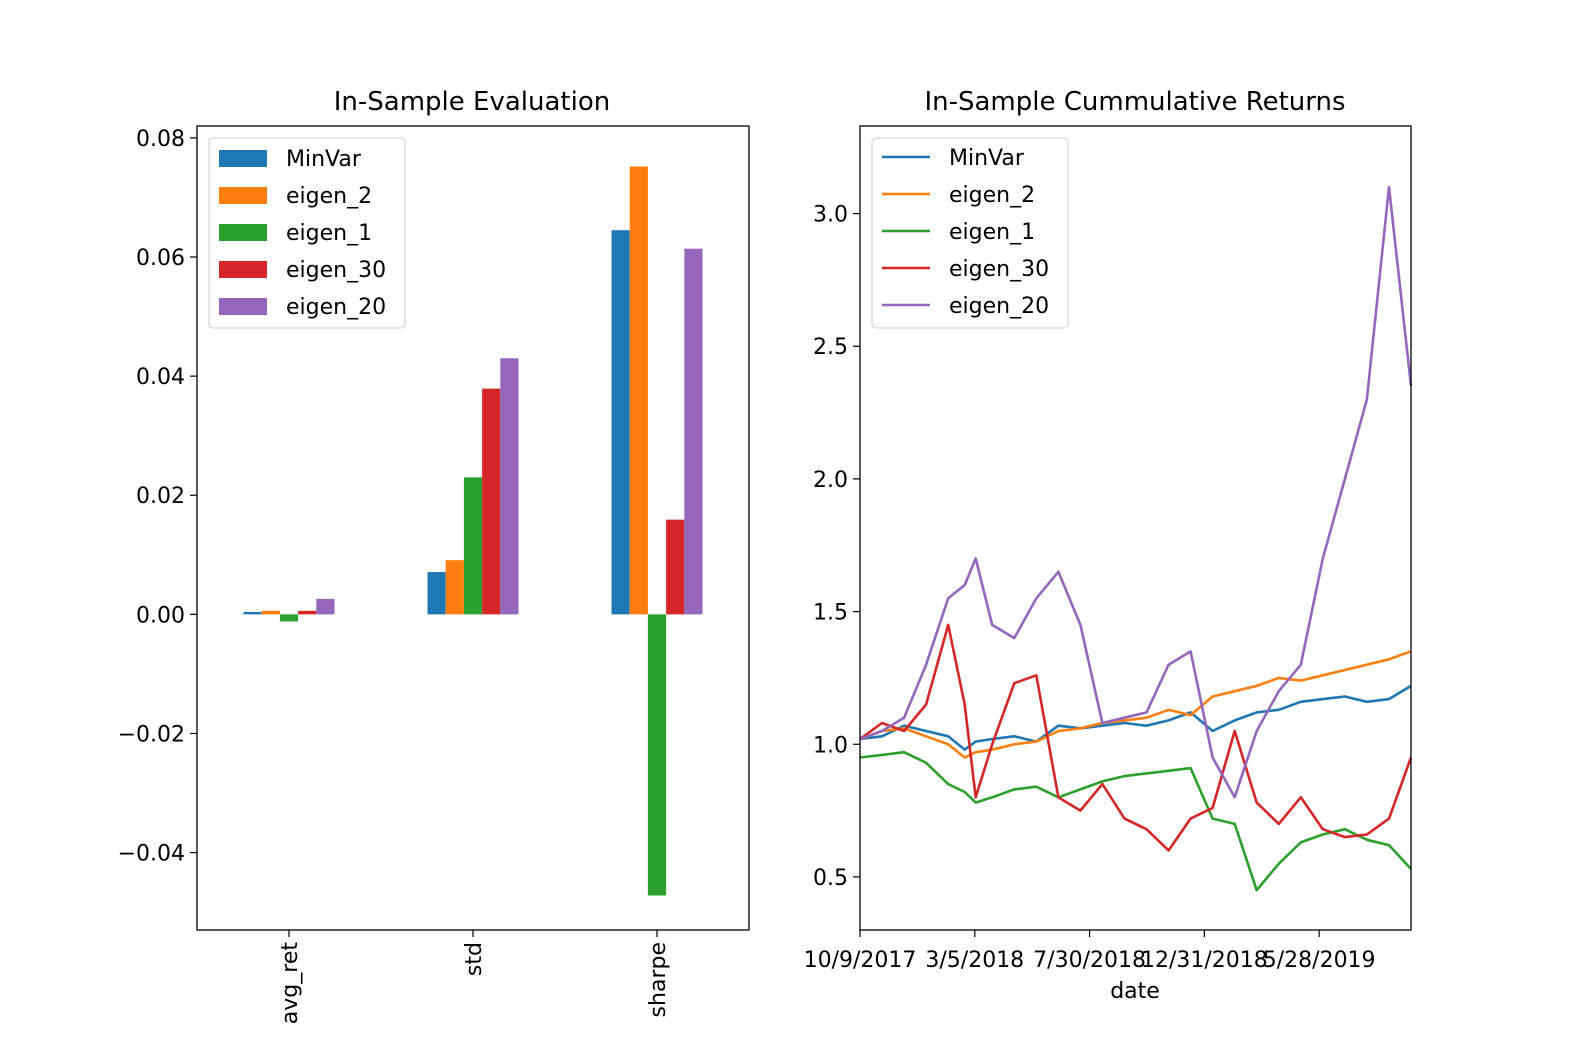 Image resolution: width=1575 pixels, height=1050 pixels. I want to click on y-tick-label: 0.02, so click(160, 496).